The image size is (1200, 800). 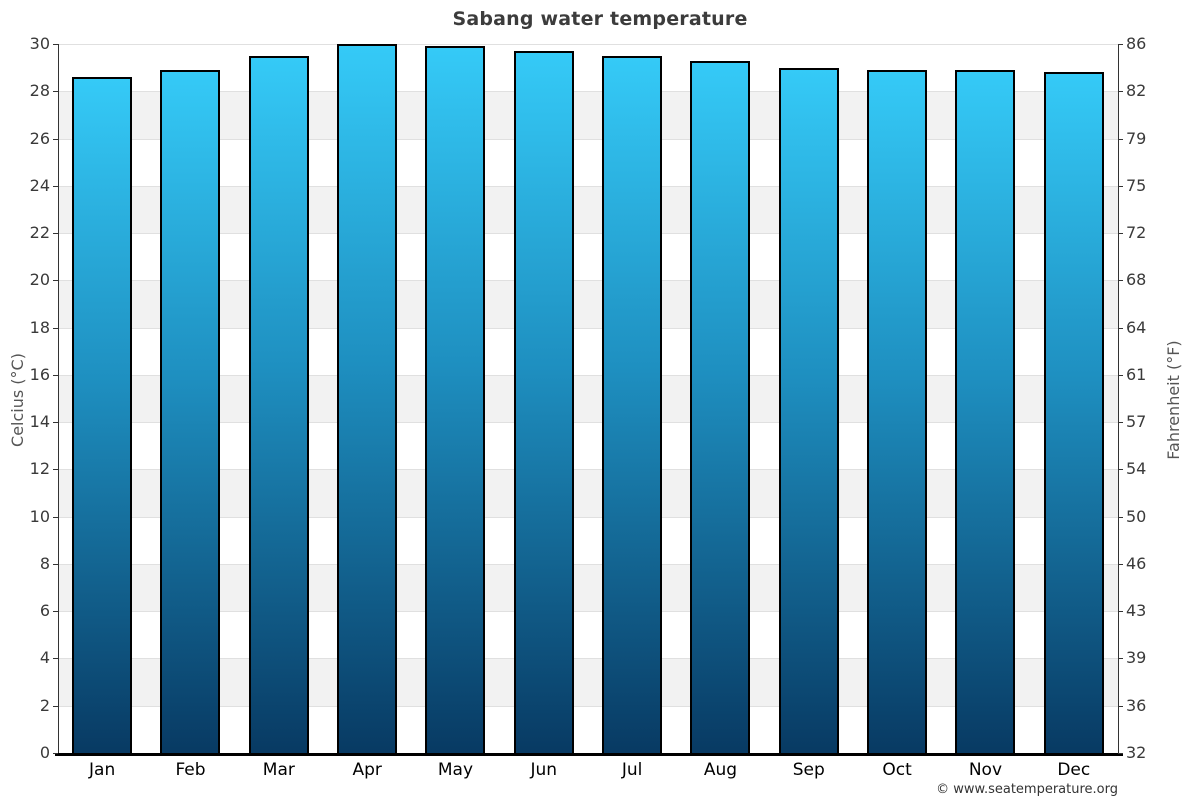 What do you see at coordinates (39, 233) in the screenshot?
I see `celsius-tick-label: 22` at bounding box center [39, 233].